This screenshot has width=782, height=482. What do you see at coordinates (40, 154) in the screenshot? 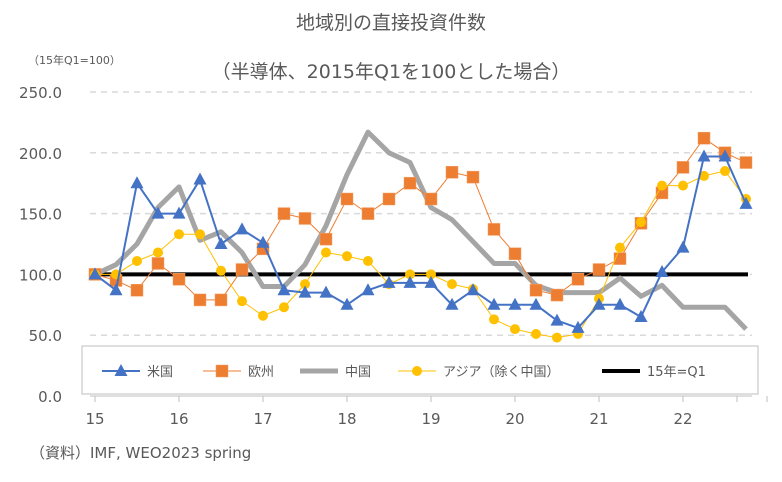
I see `y-tick-label: 200.0` at bounding box center [40, 154].